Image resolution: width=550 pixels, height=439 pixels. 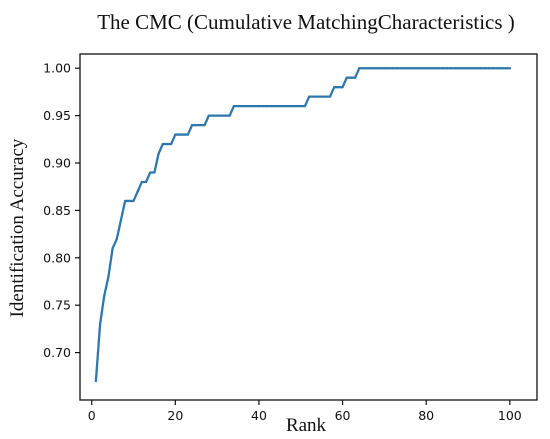 I want to click on x-tick-label: 20, so click(x=175, y=415).